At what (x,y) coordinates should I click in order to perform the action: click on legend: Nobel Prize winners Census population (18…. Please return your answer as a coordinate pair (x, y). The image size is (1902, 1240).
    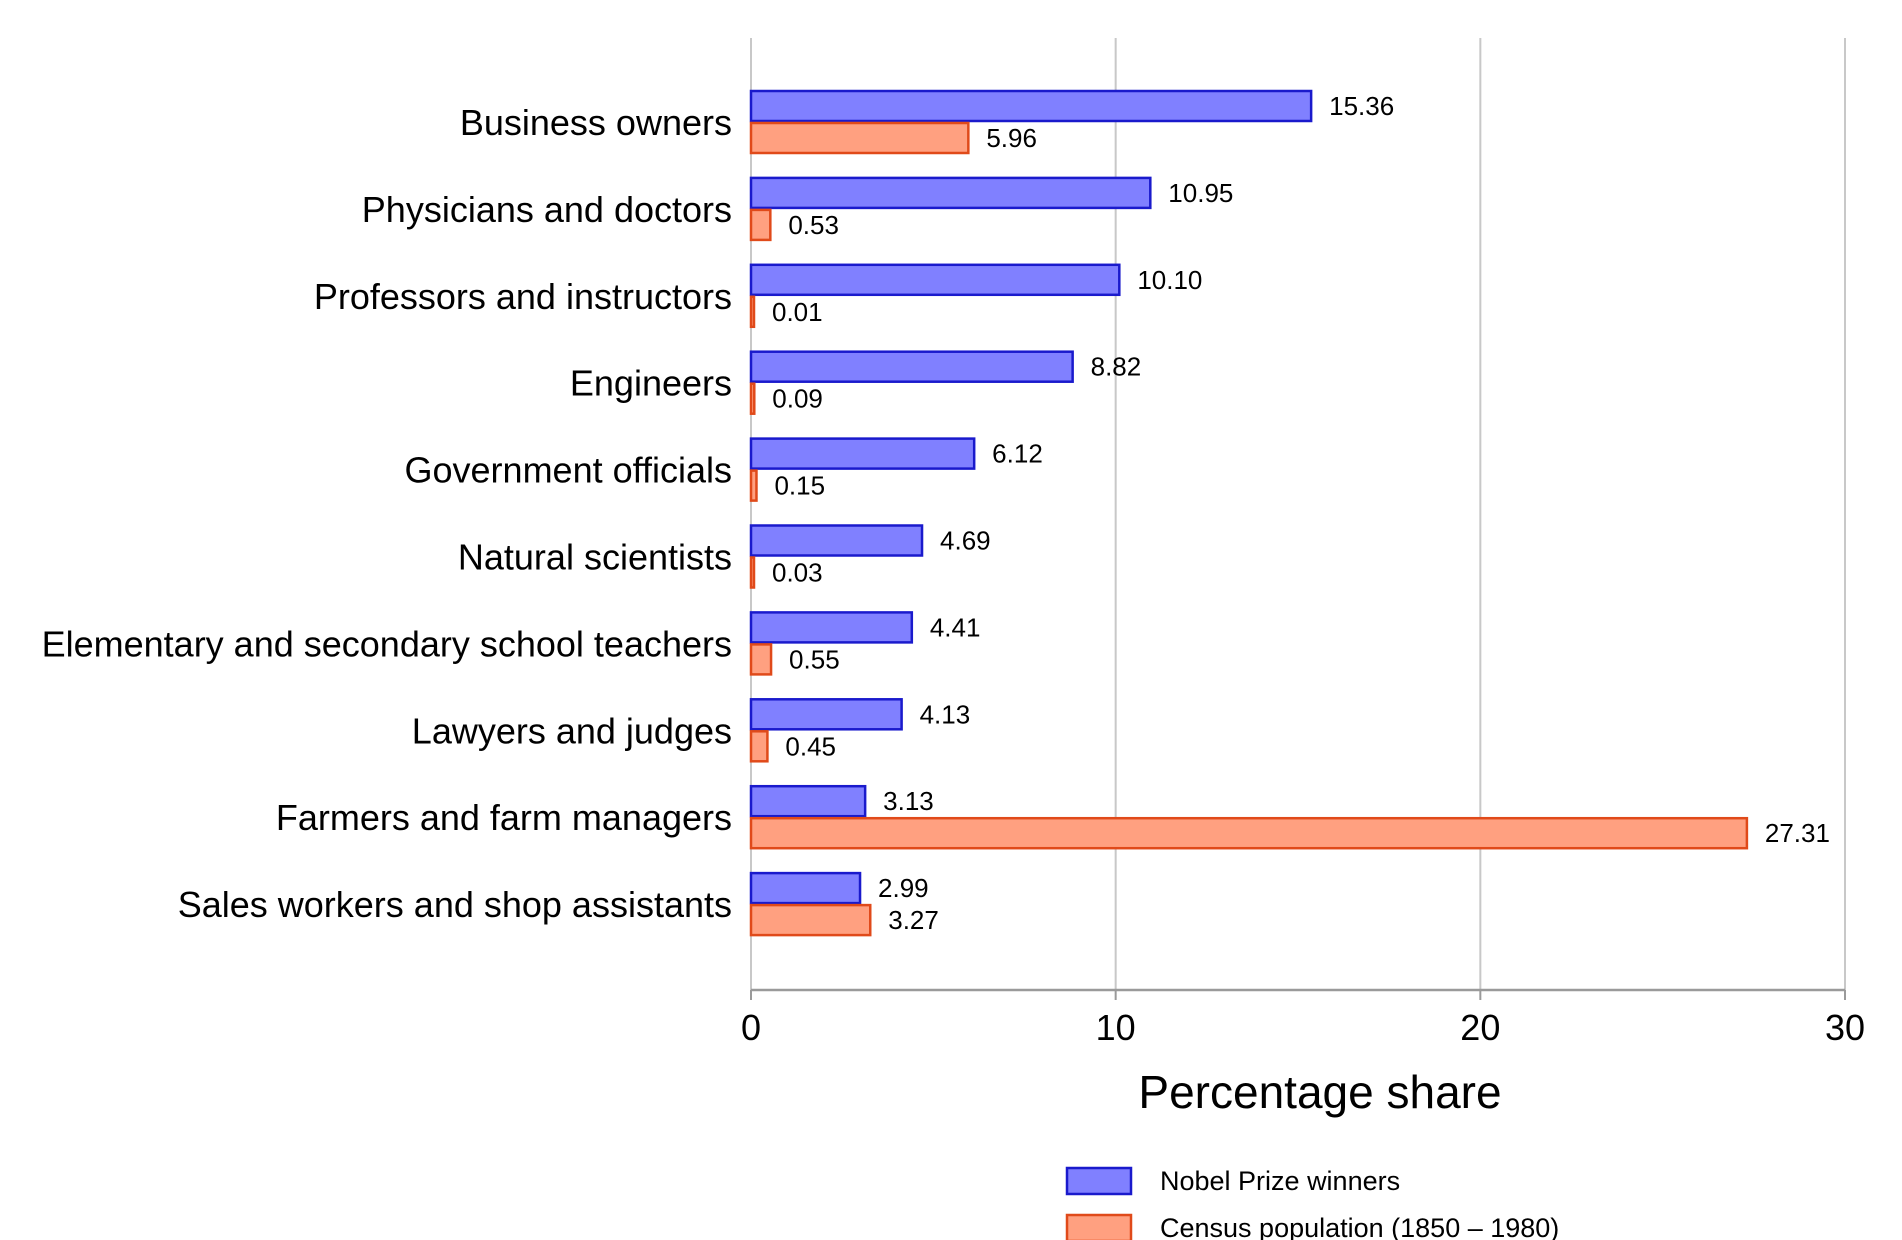
    Looking at the image, I should click on (1312, 1203).